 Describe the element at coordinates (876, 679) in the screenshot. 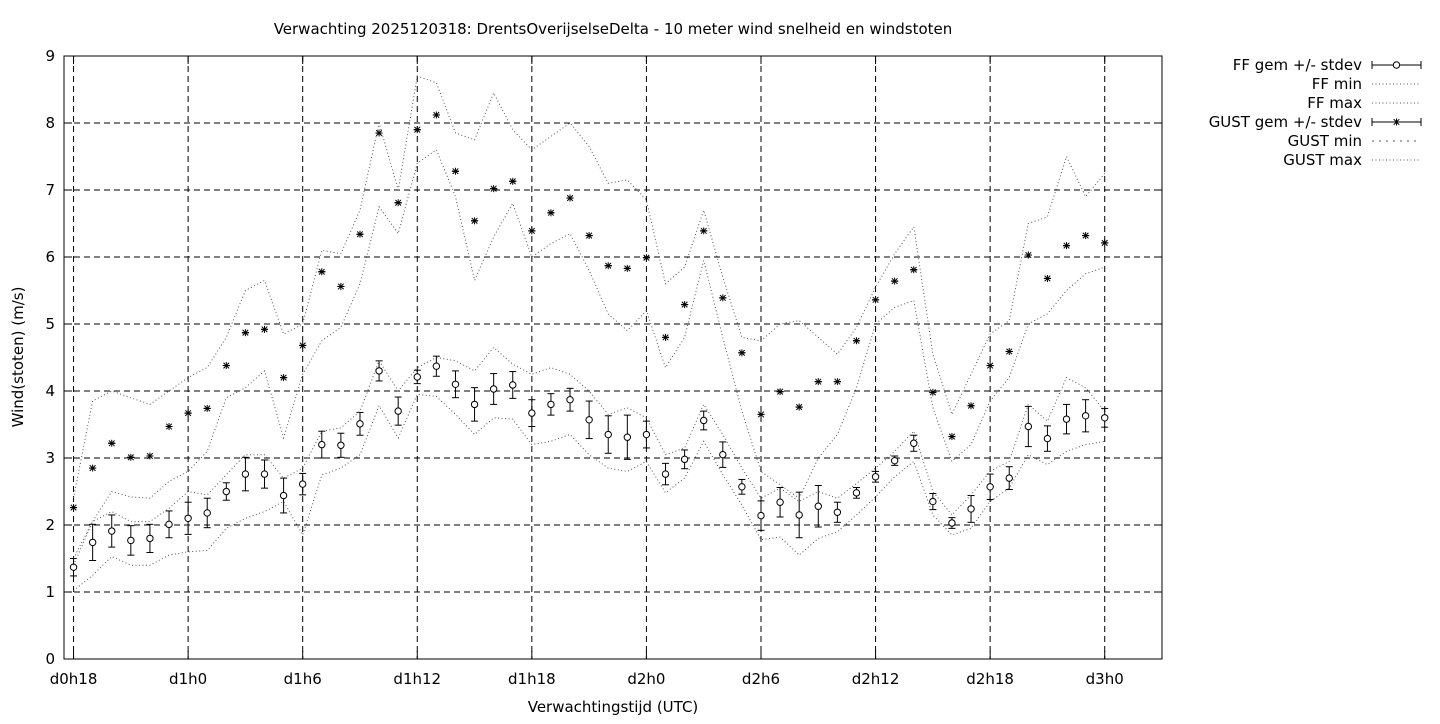

I see `x-tick-label: d2h12` at that location.